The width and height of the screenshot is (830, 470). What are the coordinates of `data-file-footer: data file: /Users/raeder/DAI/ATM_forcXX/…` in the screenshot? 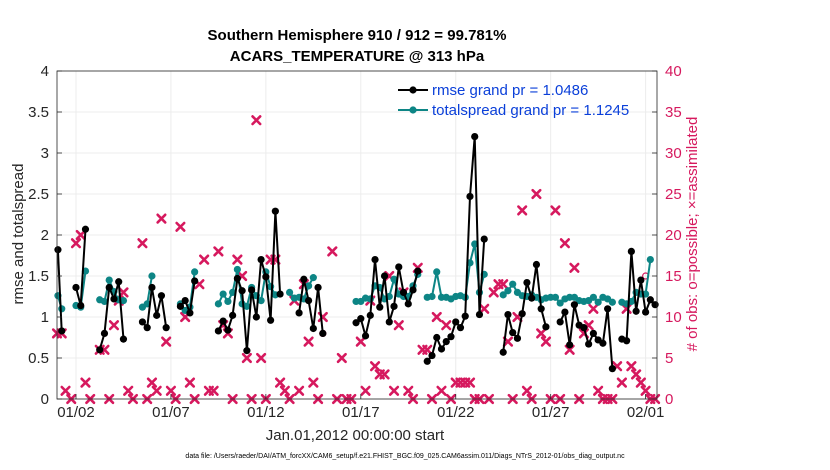 It's located at (405, 456).